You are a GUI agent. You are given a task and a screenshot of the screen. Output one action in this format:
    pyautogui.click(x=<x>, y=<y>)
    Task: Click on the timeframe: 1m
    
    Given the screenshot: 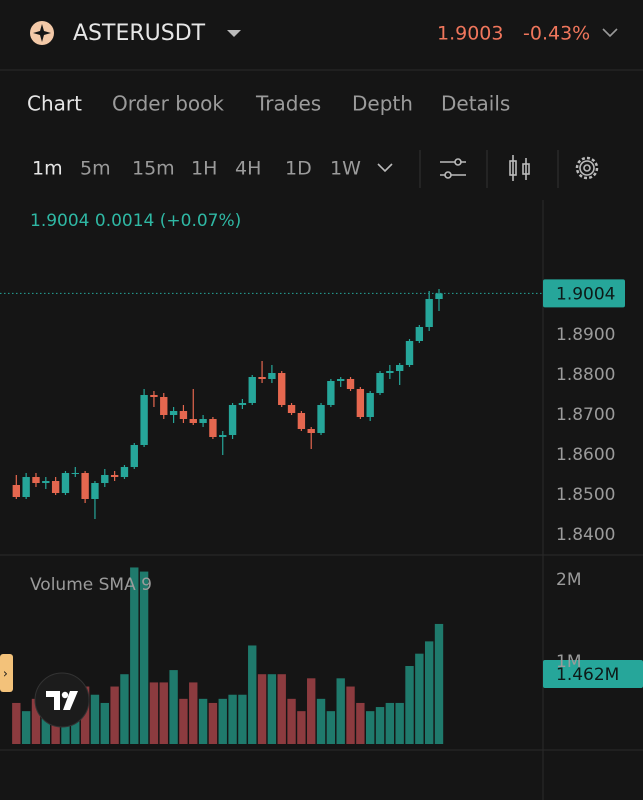 What is the action you would take?
    pyautogui.click(x=47, y=169)
    